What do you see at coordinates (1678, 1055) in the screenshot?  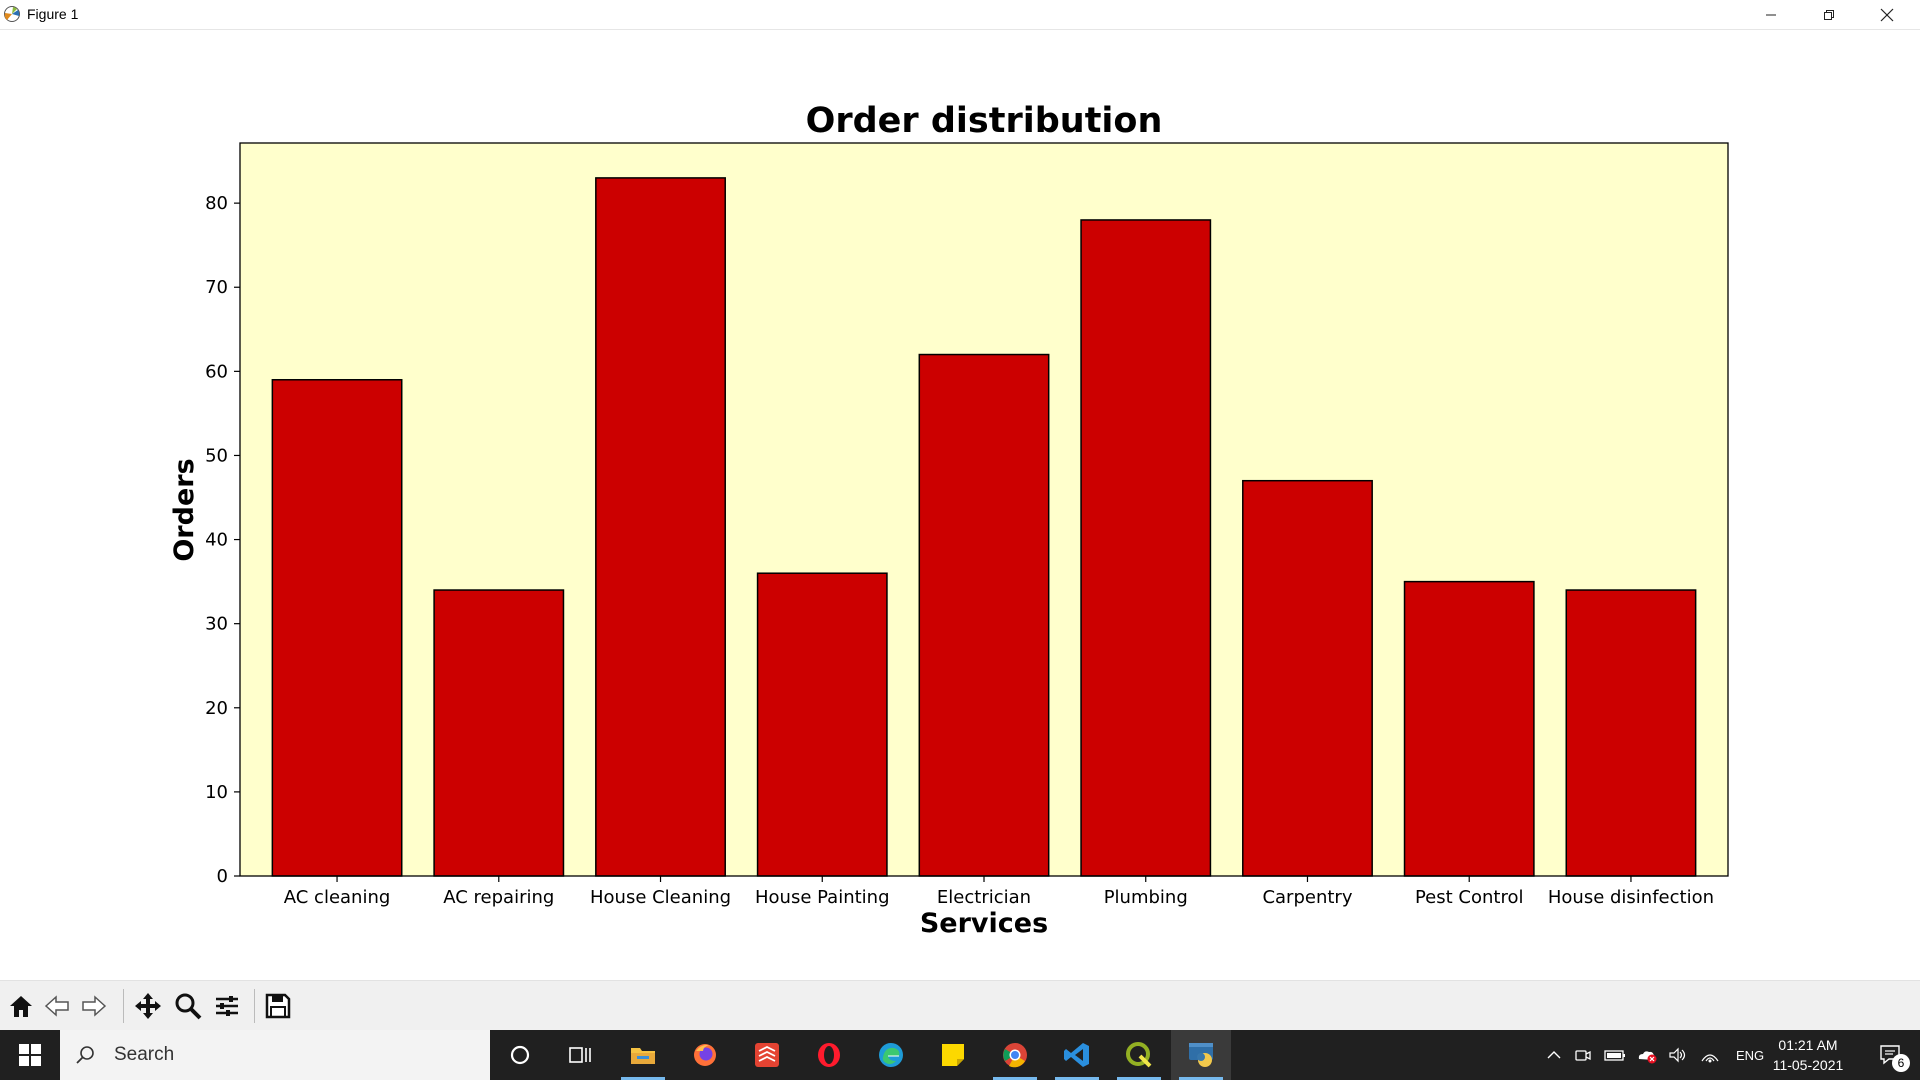 I see `volume-icon` at bounding box center [1678, 1055].